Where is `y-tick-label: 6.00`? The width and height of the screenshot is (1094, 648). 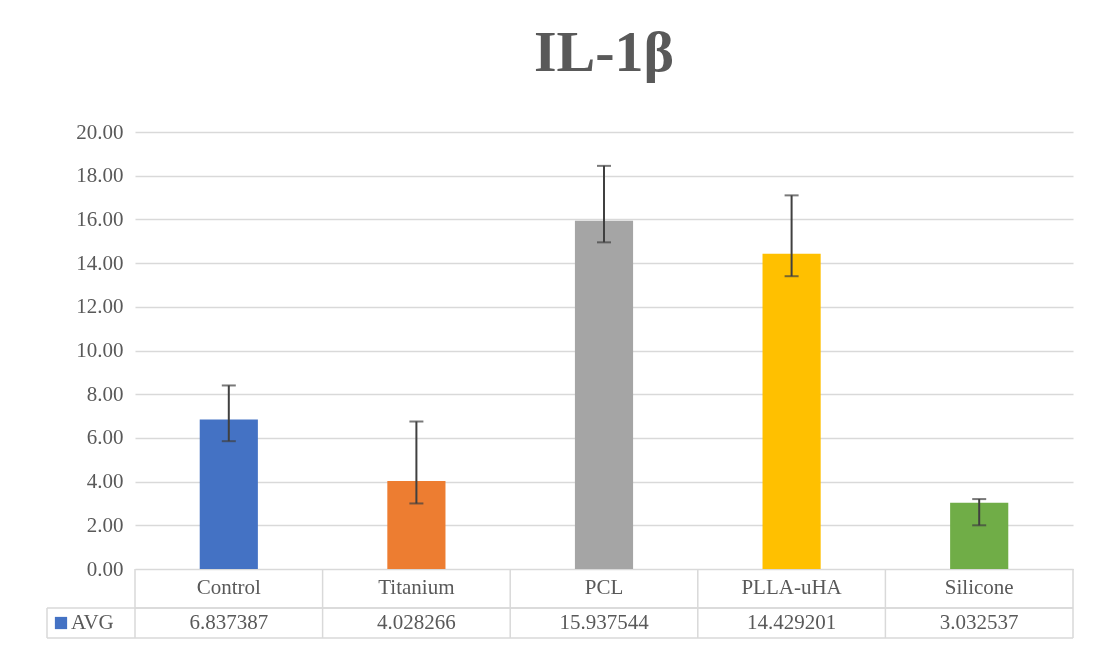 y-tick-label: 6.00 is located at coordinates (105, 437).